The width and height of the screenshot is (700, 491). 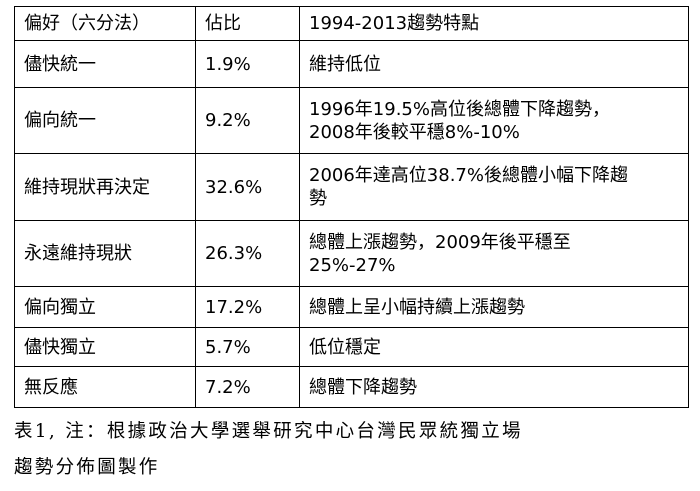 I want to click on trend-cell: 總體下降趨勢, so click(x=494, y=387).